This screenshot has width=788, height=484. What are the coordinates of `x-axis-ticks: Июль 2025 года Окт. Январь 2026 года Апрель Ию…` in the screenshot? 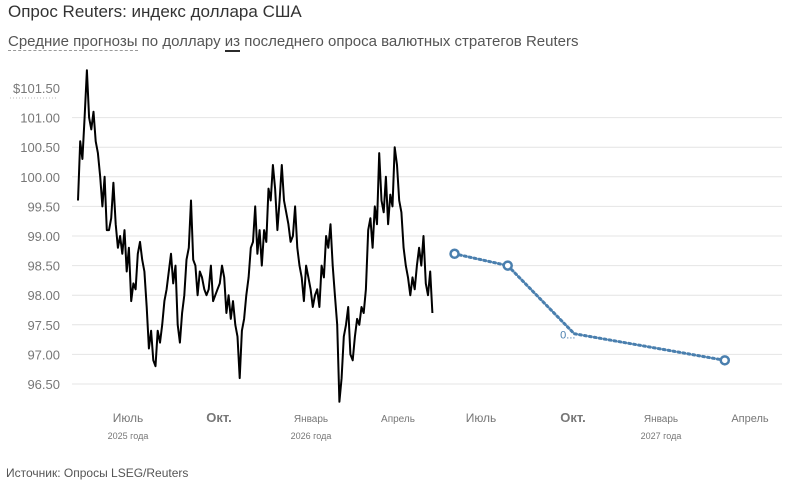 It's located at (438, 425).